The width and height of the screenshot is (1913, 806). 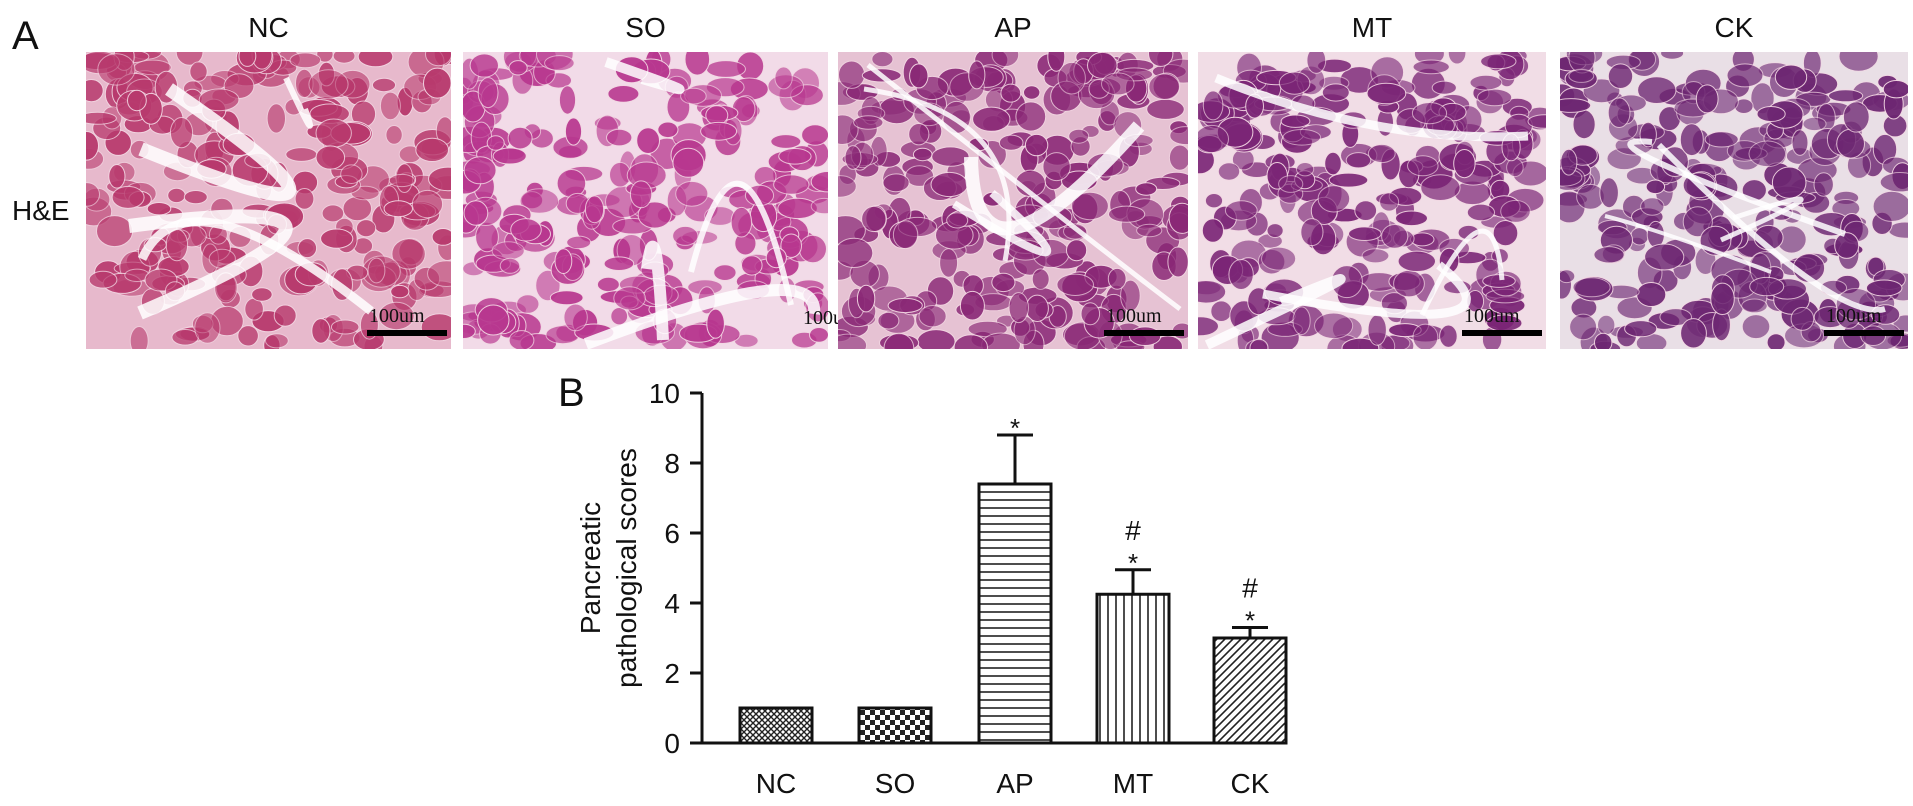 I want to click on panel-b-label: B, so click(x=571, y=393).